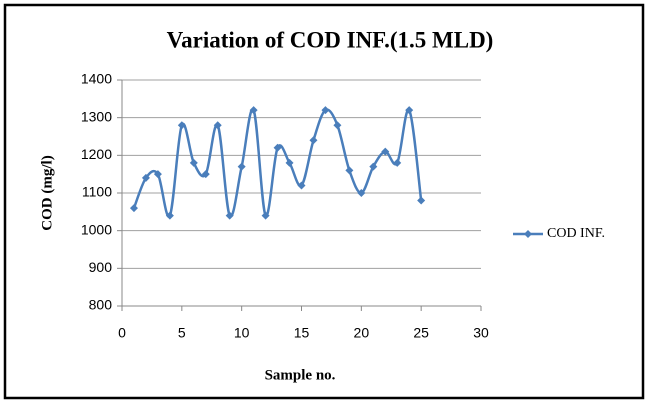 The image size is (649, 403). What do you see at coordinates (96, 79) in the screenshot?
I see `y-tick-label: 1400` at bounding box center [96, 79].